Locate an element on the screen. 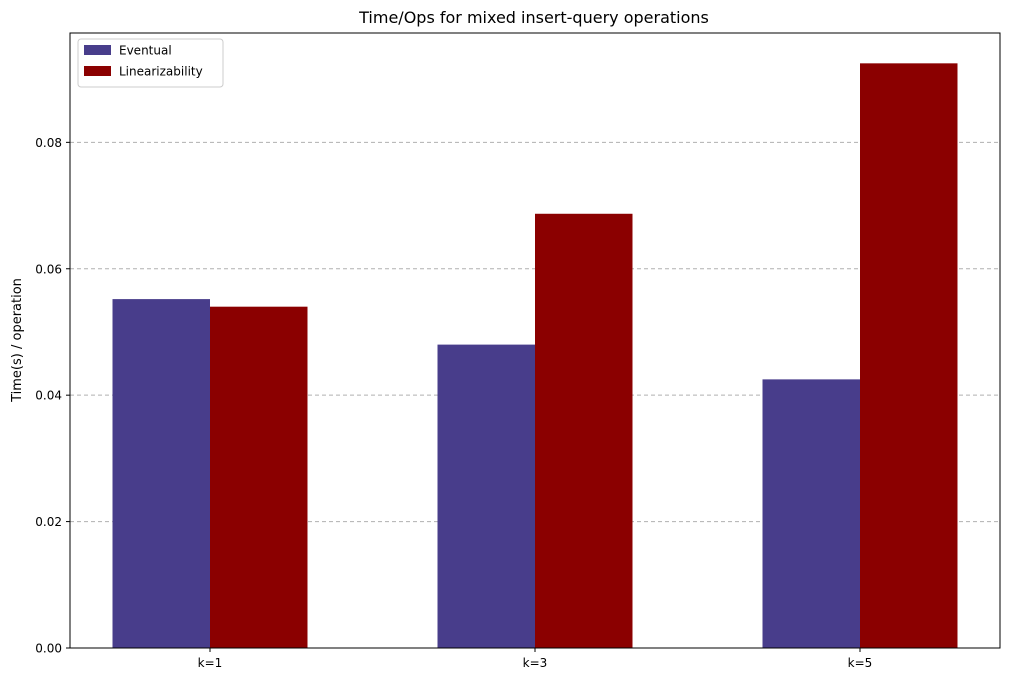  legend-box is located at coordinates (150, 63).